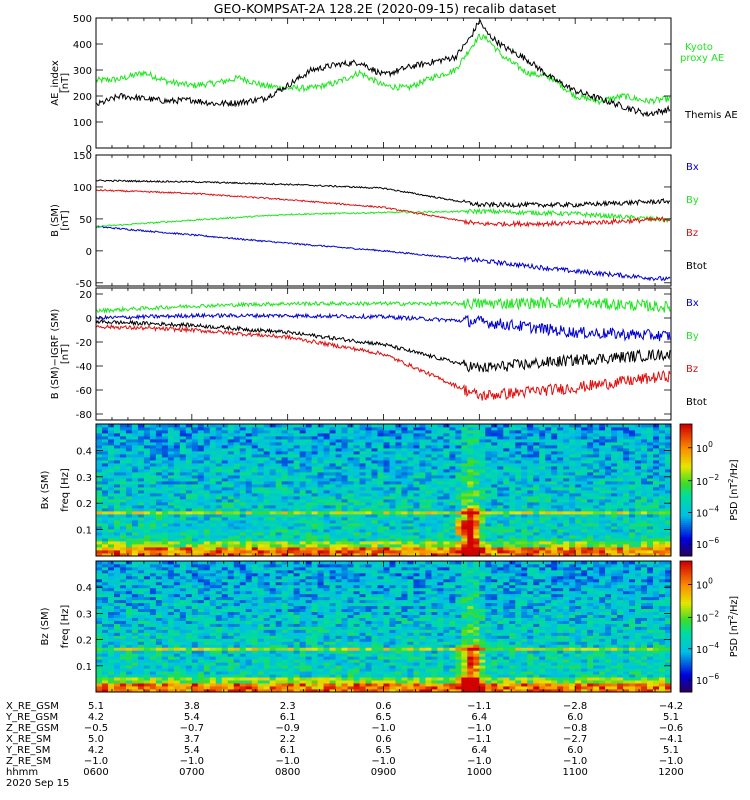 The width and height of the screenshot is (750, 800). I want to click on series-line-by, so click(383, 217).